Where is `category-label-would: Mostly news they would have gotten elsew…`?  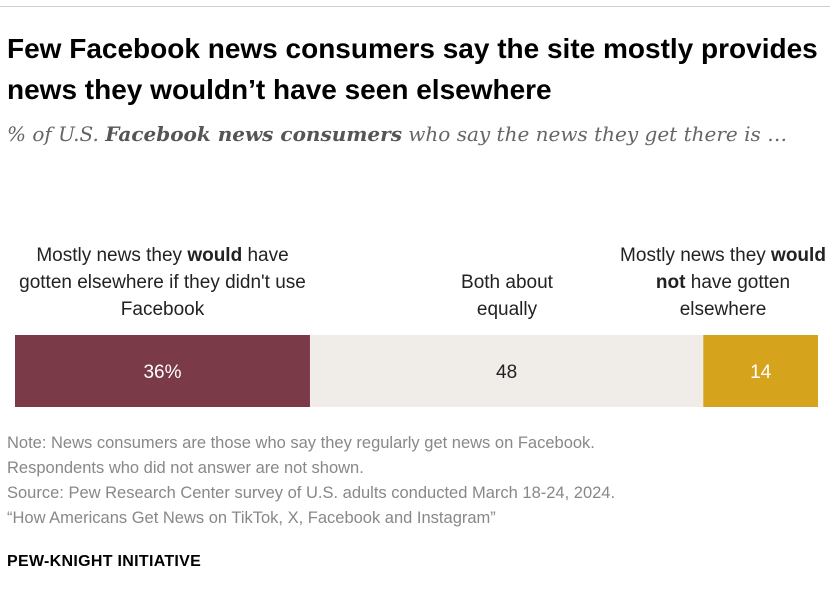 category-label-would: Mostly news they would have gotten elsew… is located at coordinates (162, 282).